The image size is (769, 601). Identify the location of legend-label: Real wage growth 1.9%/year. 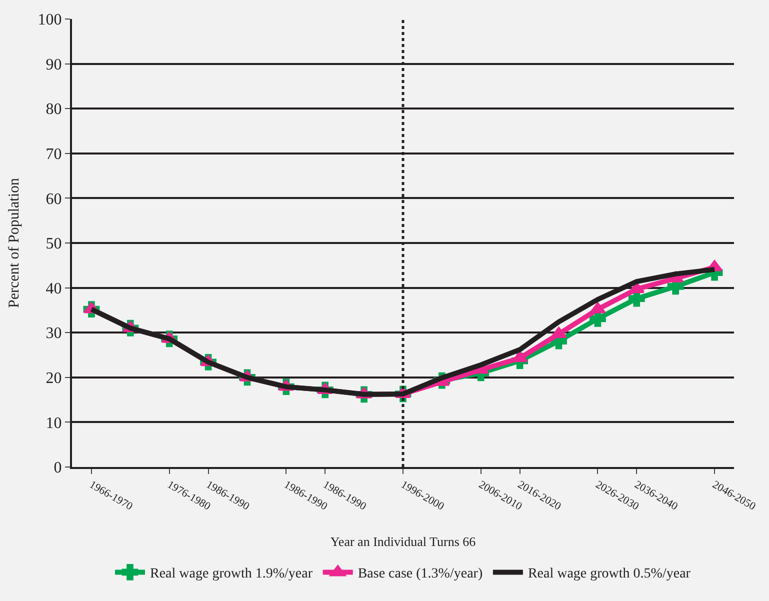
(231, 574).